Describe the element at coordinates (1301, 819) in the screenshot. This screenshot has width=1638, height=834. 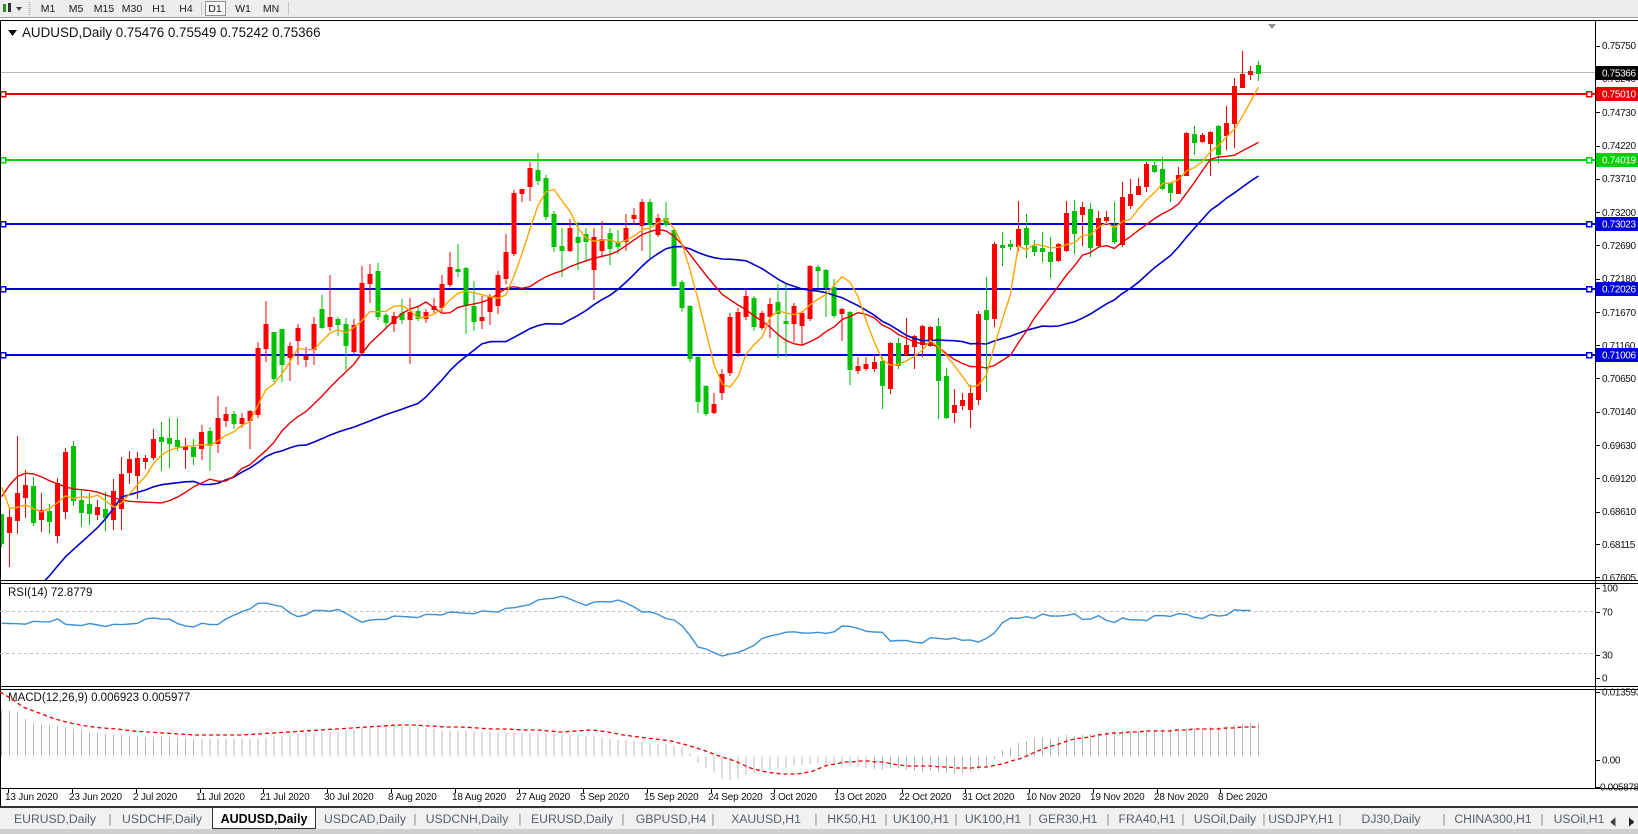
I see `svg-text: USDJPY,H1` at that location.